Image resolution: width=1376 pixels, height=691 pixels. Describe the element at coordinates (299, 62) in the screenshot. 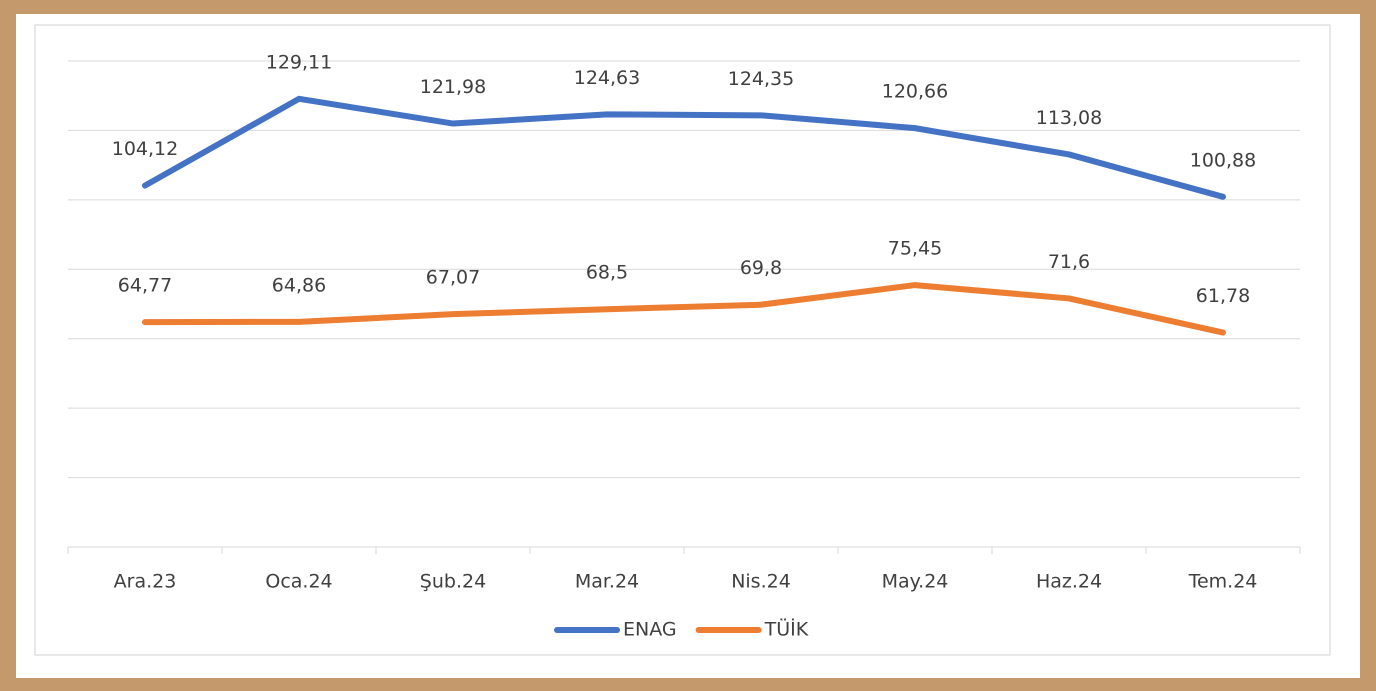

I see `data-label: 129,11` at that location.